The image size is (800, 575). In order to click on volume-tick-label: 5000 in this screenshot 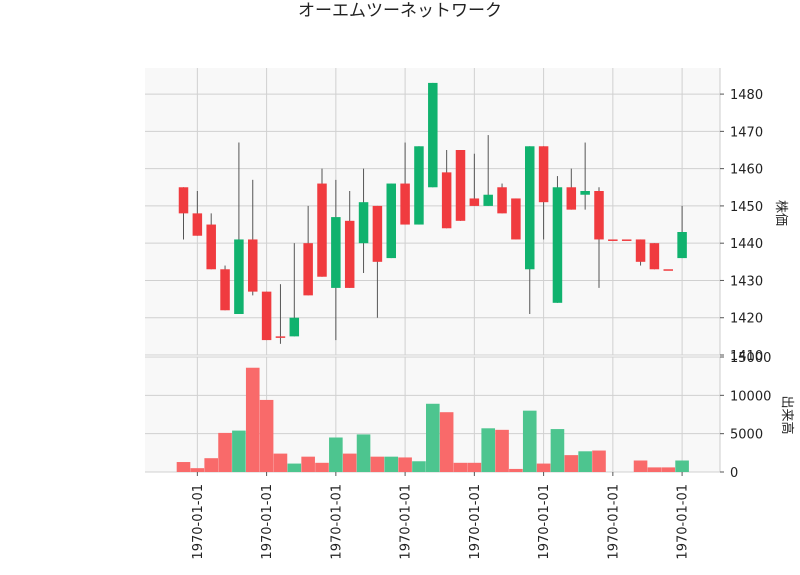, I will do `click(746, 435)`.